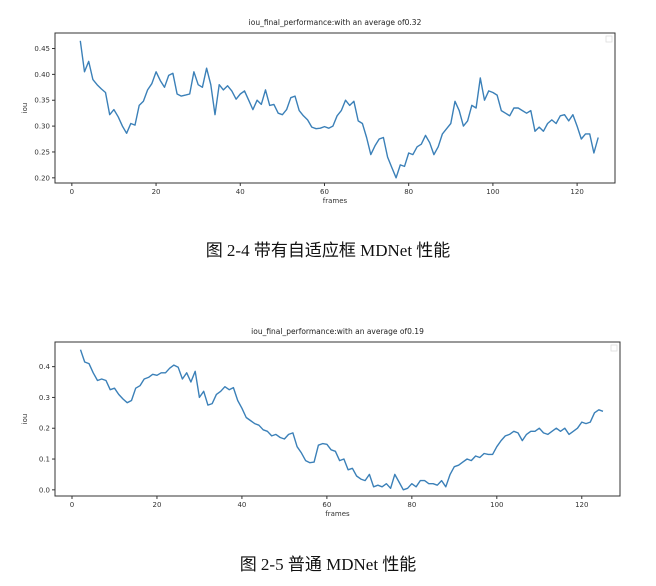  I want to click on y-tick-label: 0.0, so click(44, 490).